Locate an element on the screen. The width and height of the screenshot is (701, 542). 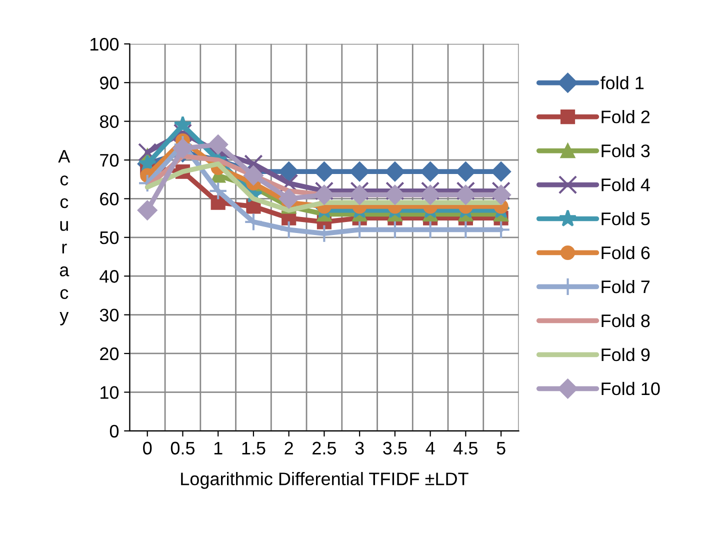
legend-label: Fold 9 is located at coordinates (626, 355).